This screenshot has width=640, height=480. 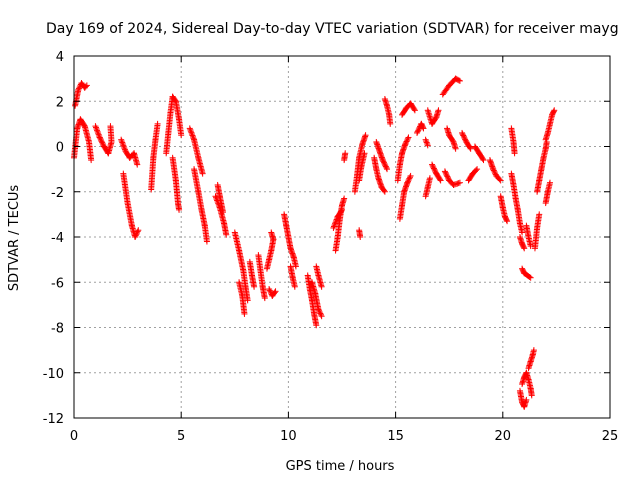 I want to click on y-tick-label-1: -10, so click(x=53, y=374).